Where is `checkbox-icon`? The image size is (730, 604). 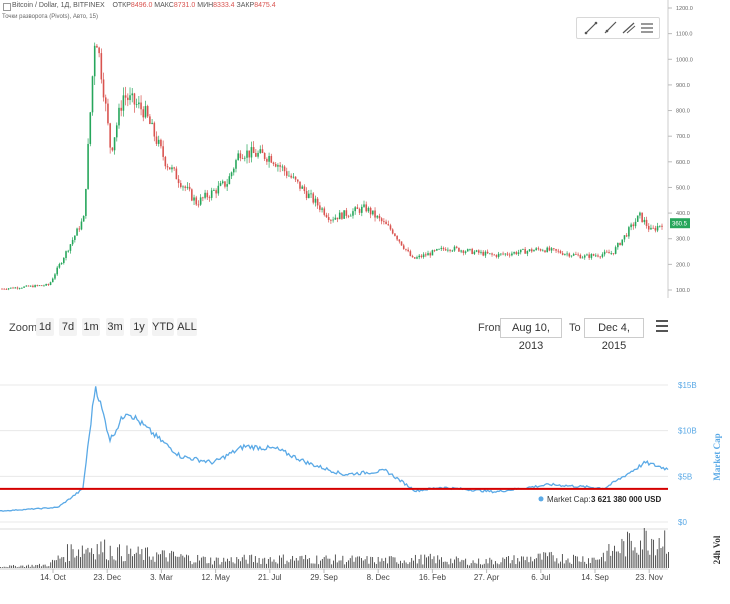
checkbox-icon is located at coordinates (7, 7).